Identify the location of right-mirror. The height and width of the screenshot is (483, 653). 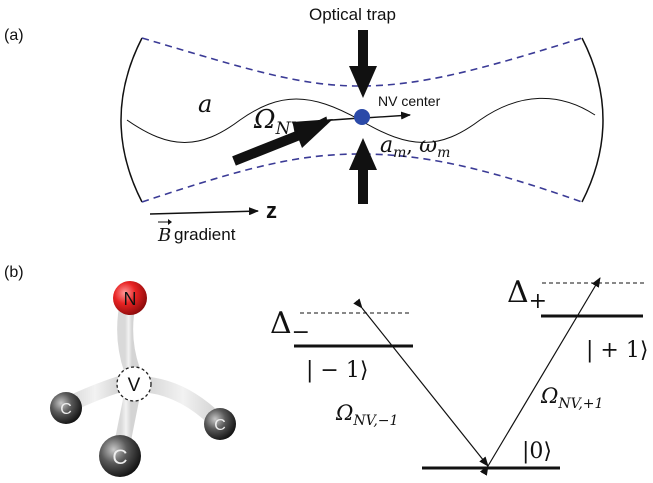
(592, 120).